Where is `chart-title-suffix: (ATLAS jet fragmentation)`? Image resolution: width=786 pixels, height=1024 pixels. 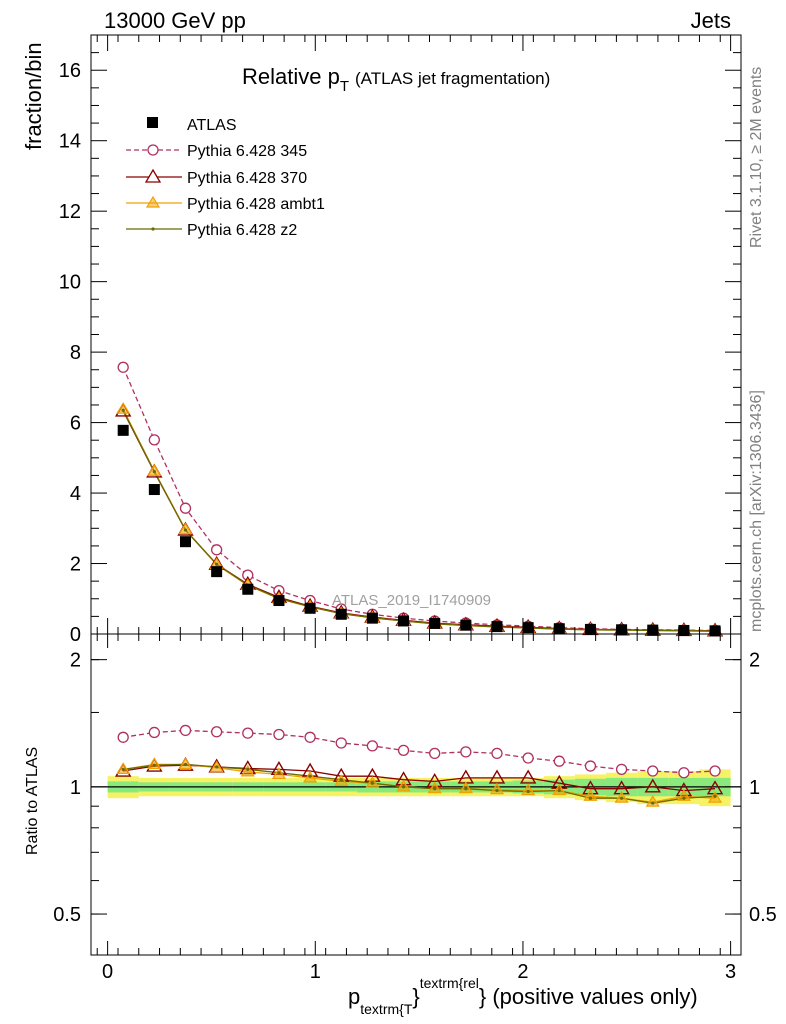
chart-title-suffix: (ATLAS jet fragmentation) is located at coordinates (452, 78).